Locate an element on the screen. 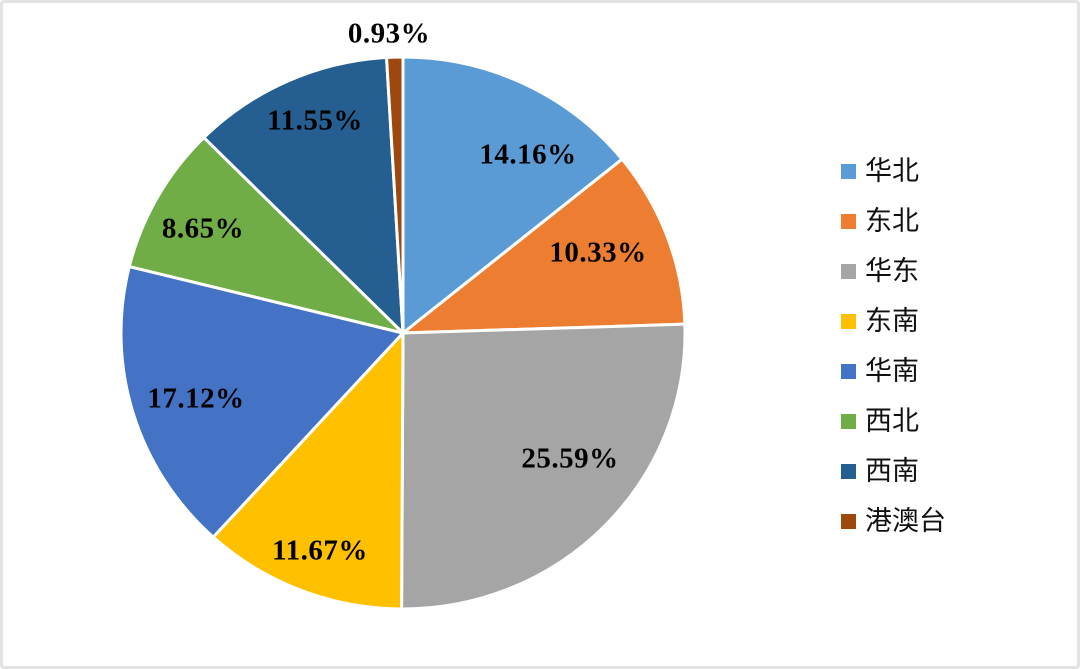 This screenshot has height=669, width=1080. legend-label: 东北 is located at coordinates (892, 220).